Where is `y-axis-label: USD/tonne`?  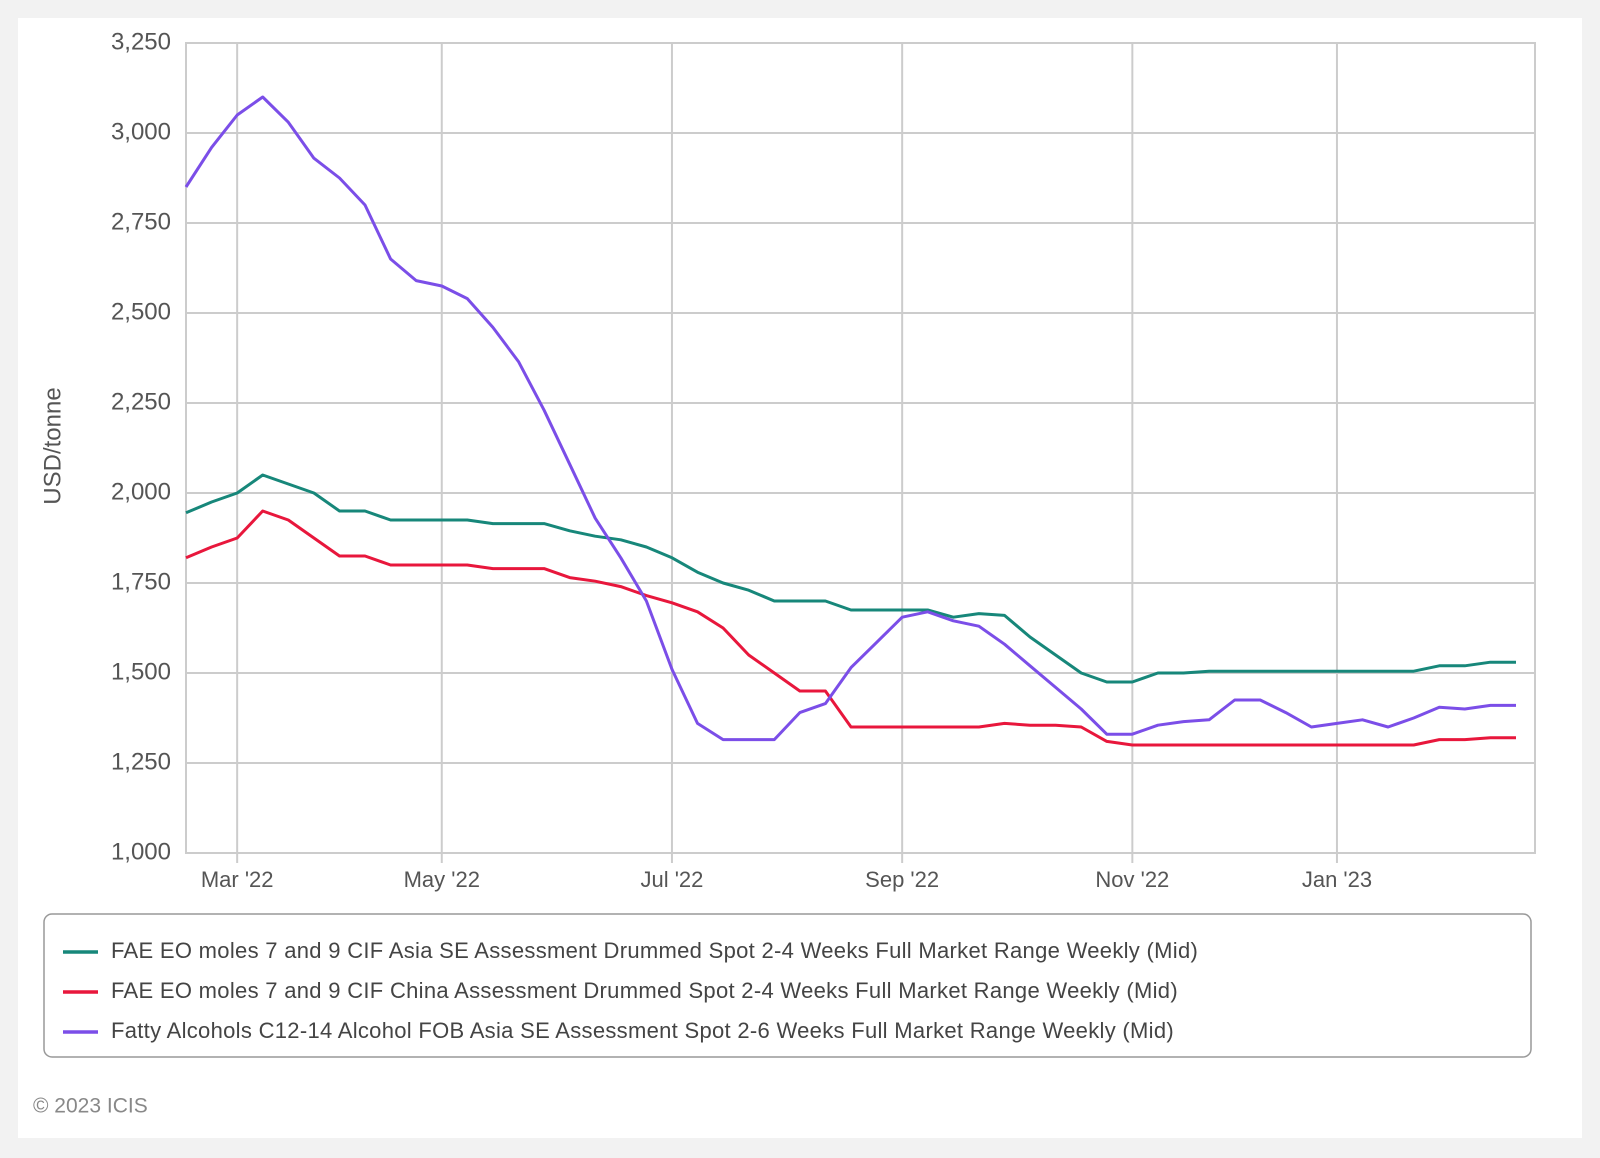
y-axis-label: USD/tonne is located at coordinates (52, 445).